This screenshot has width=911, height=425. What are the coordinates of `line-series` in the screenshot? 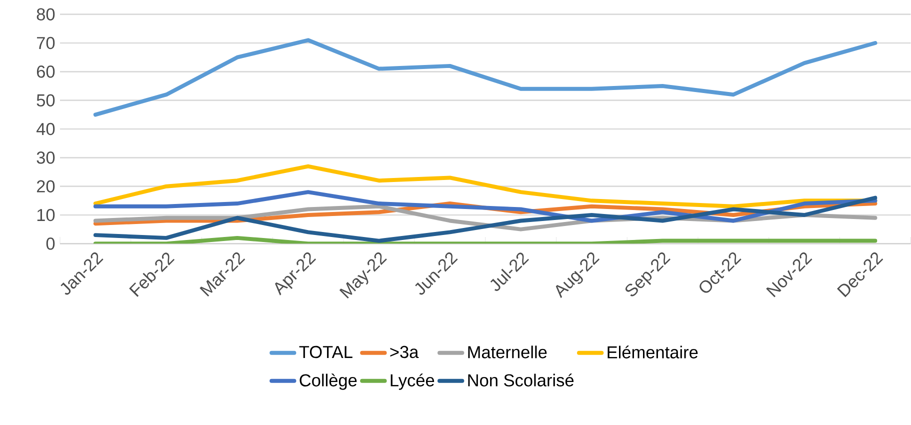 It's located at (485, 219).